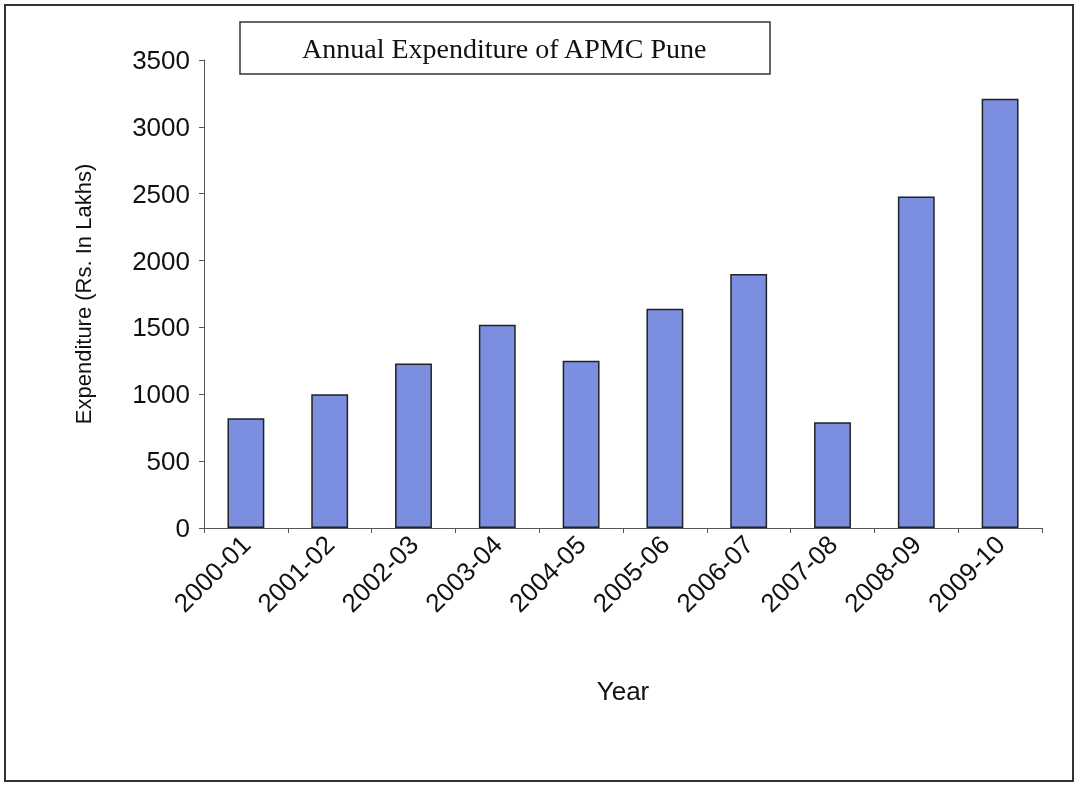 This screenshot has height=788, width=1080. Describe the element at coordinates (182, 528) in the screenshot. I see `y-tick-label: 0` at that location.